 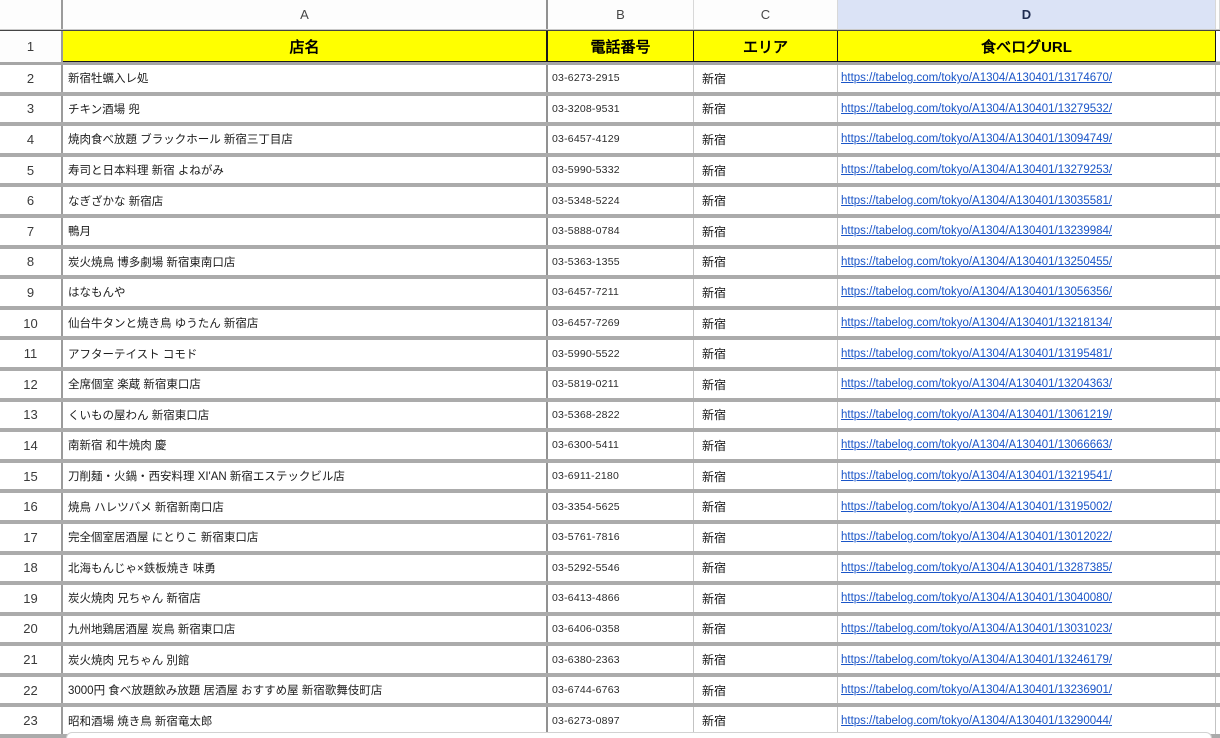 What do you see at coordinates (31, 445) in the screenshot?
I see `row-number-header: 14` at bounding box center [31, 445].